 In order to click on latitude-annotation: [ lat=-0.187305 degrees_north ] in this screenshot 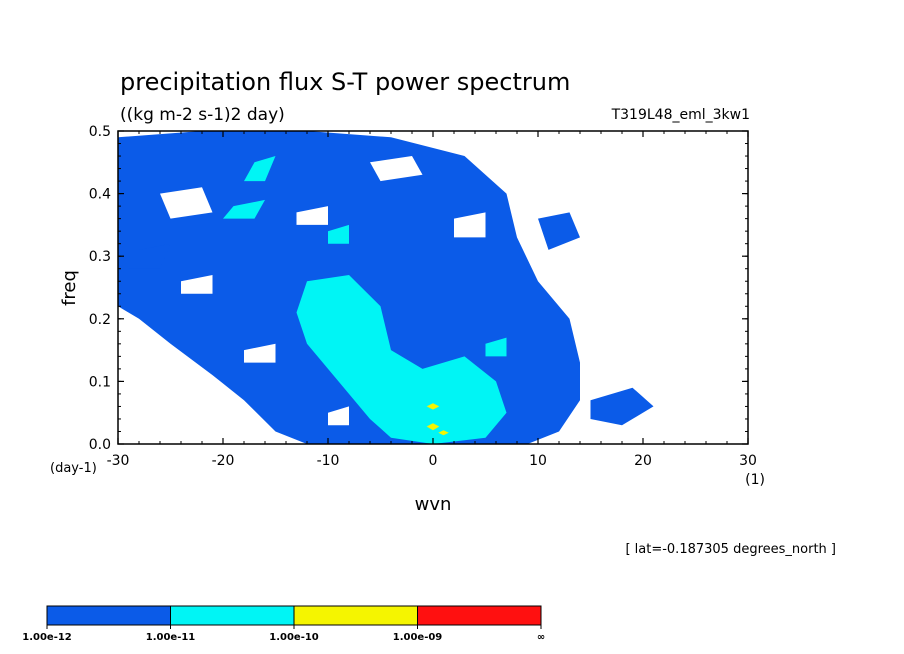, I will do `click(730, 549)`.